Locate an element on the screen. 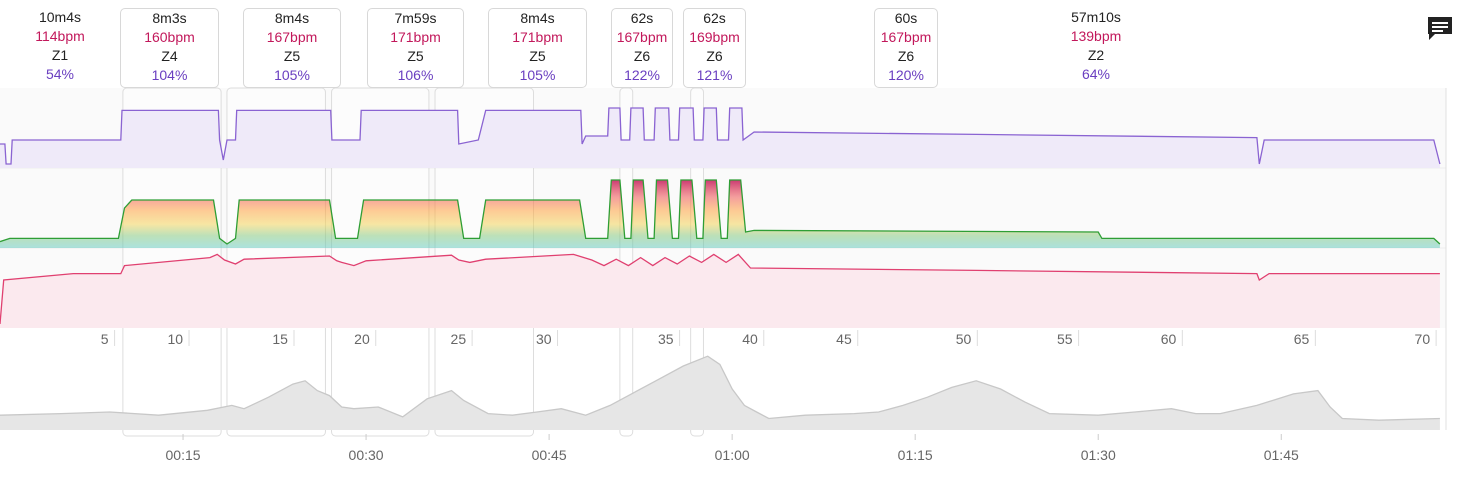 This screenshot has height=483, width=1458. interval-label: 8m4s 167bpm Z5 105% is located at coordinates (292, 48).